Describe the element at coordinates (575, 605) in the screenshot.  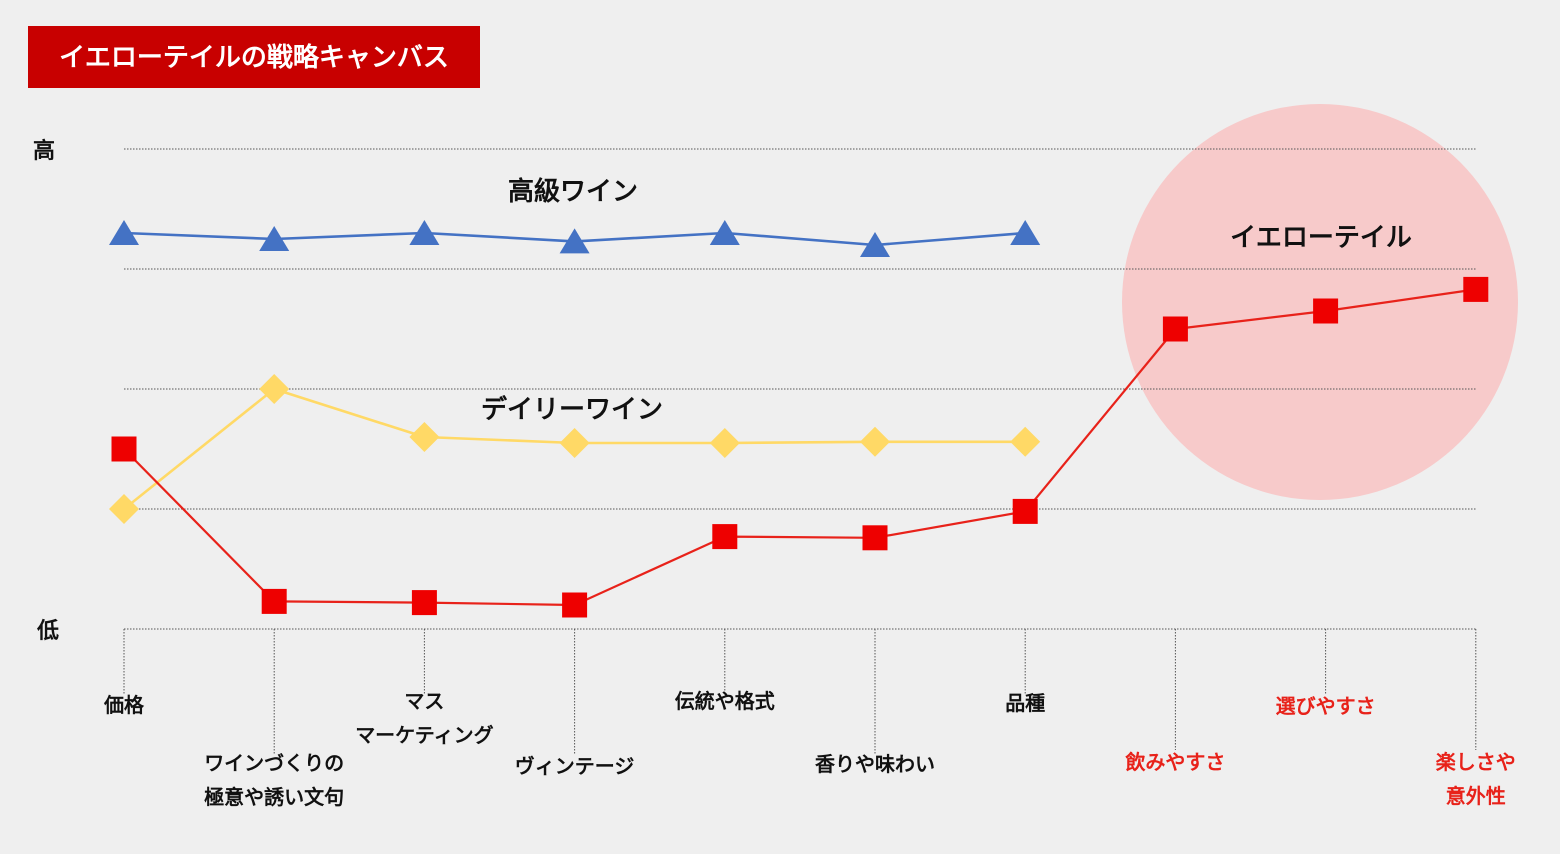
I see `marker-series2-point3` at that location.